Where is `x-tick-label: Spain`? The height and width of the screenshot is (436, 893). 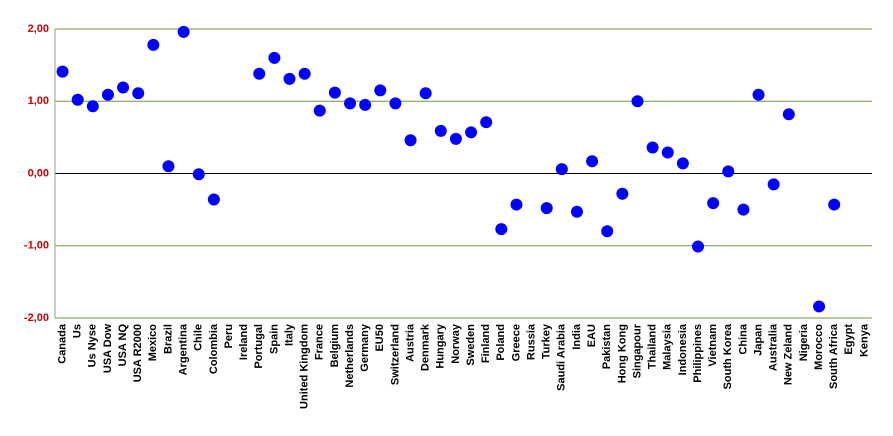 x-tick-label: Spain is located at coordinates (274, 339).